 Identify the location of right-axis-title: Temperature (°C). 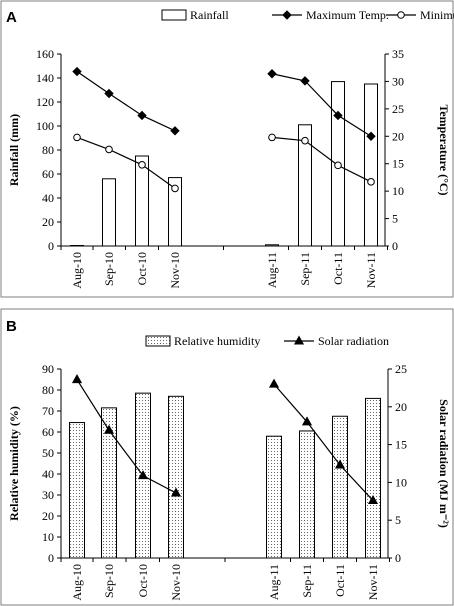
(444, 149).